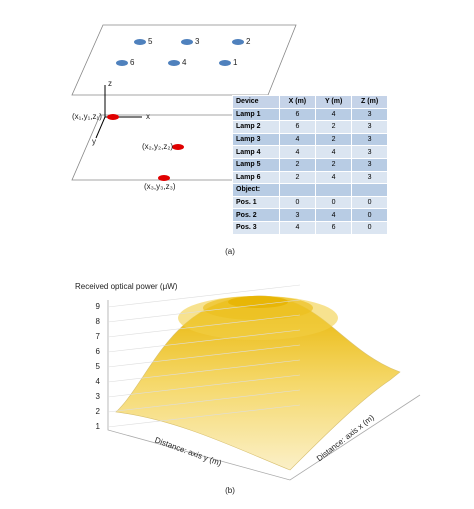 The width and height of the screenshot is (474, 509). Describe the element at coordinates (248, 41) in the screenshot. I see `lamp-label: 2` at that location.